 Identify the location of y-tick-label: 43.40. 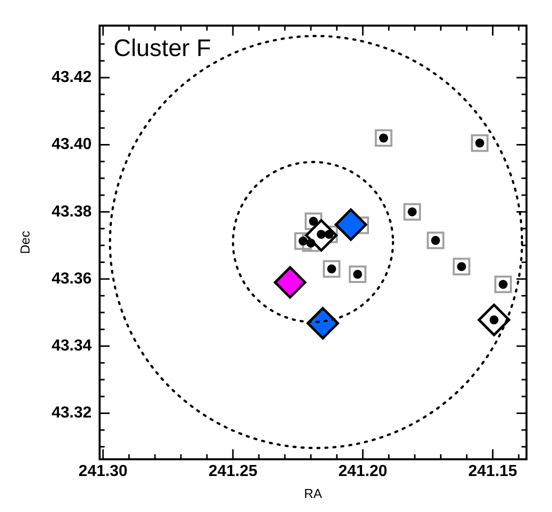
(72, 145).